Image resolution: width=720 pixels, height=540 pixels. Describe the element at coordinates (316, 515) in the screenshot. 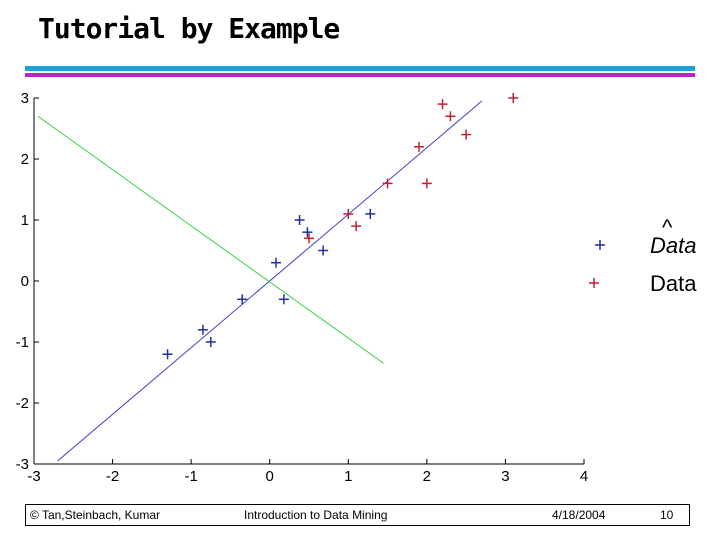

I see `footer-course: Introduction to Data Mining` at that location.